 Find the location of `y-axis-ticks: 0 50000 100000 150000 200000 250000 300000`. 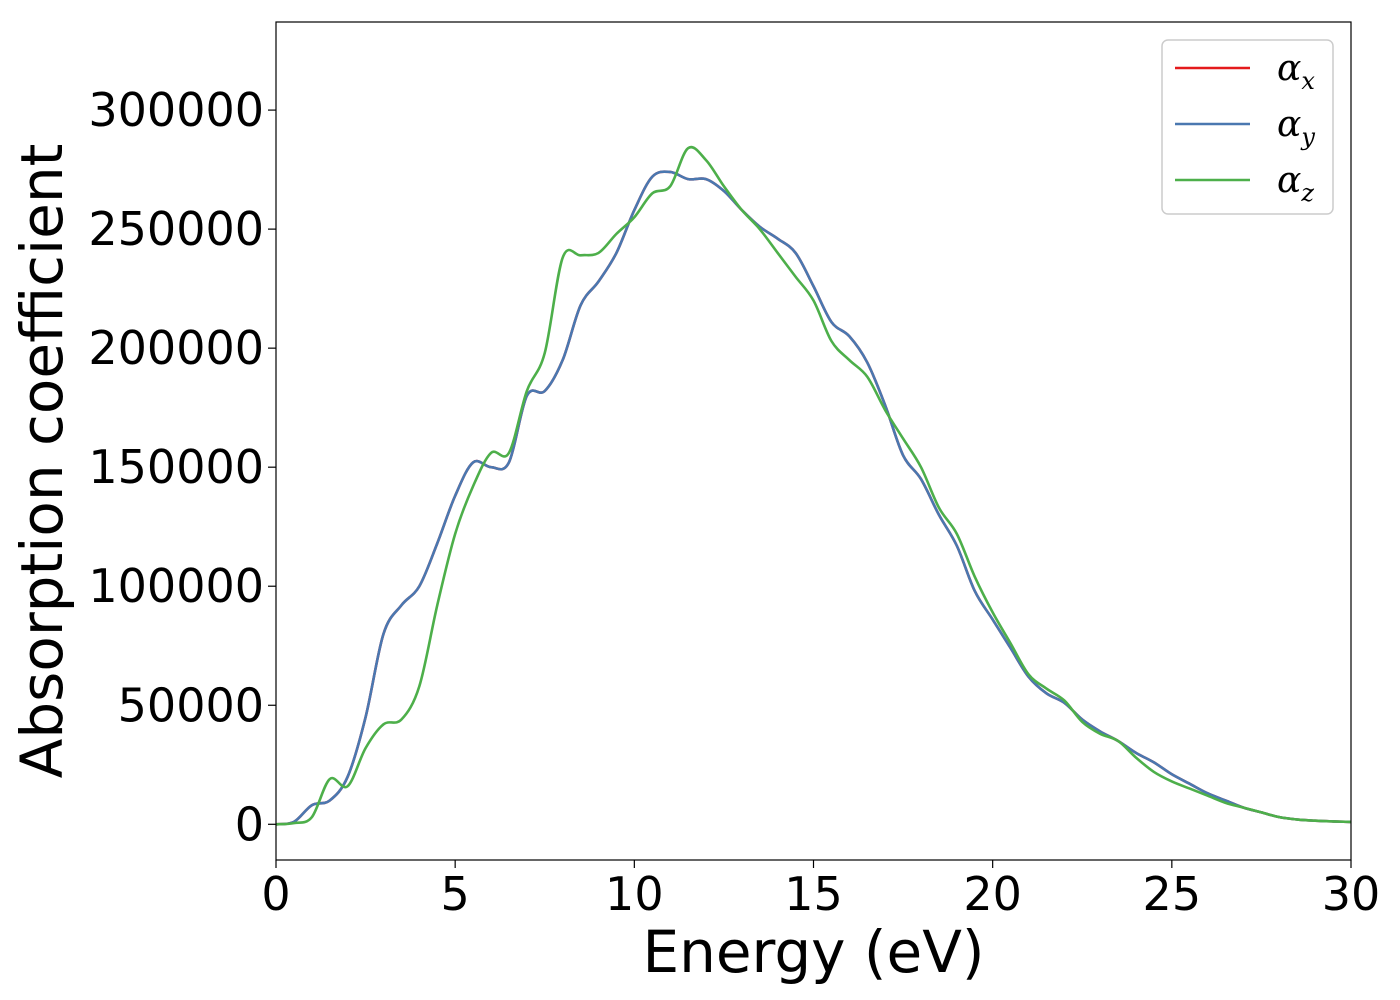

y-axis-ticks: 0 50000 100000 150000 200000 250000 300000 is located at coordinates (182, 467).